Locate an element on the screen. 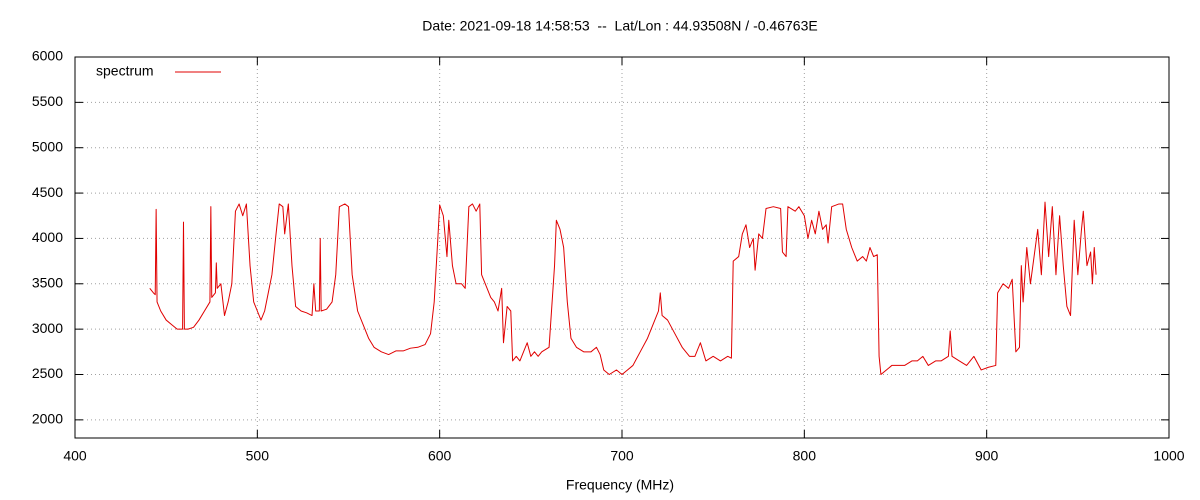 The image size is (1200, 500). x-tick-label: 500 is located at coordinates (258, 456).